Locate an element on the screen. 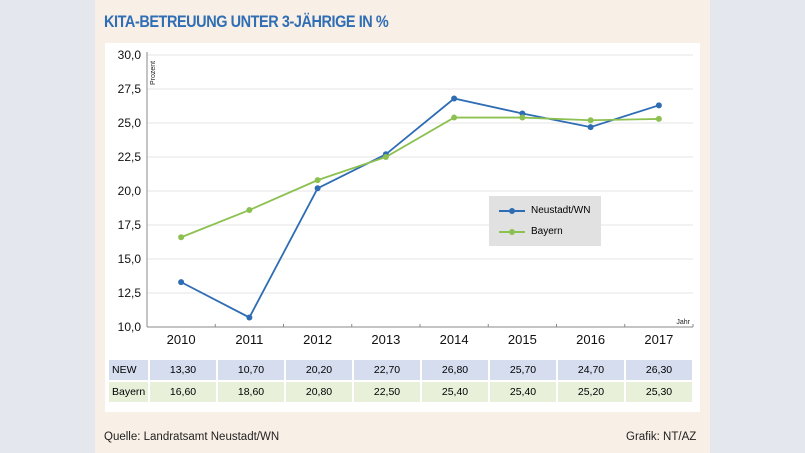  table-cell: 26,80 is located at coordinates (455, 370).